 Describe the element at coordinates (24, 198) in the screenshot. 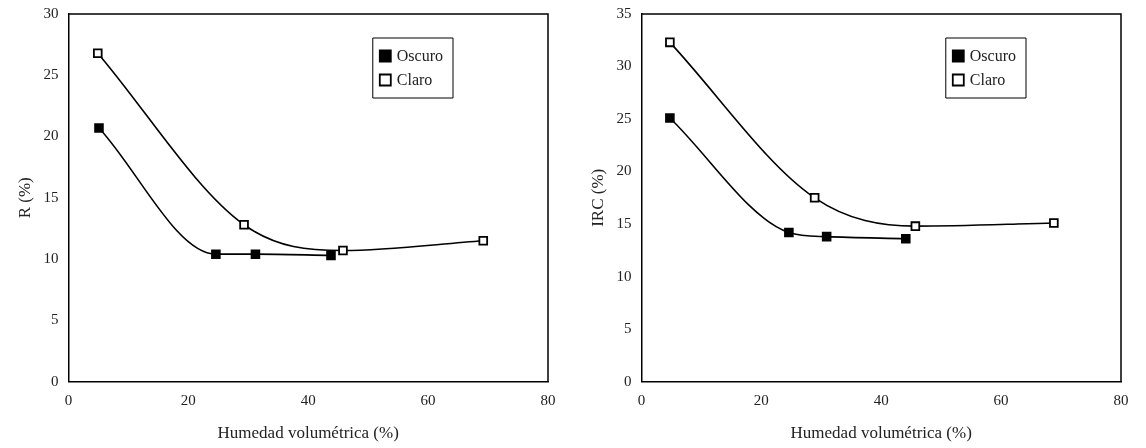

I see `y-axis-title: R (%)` at that location.